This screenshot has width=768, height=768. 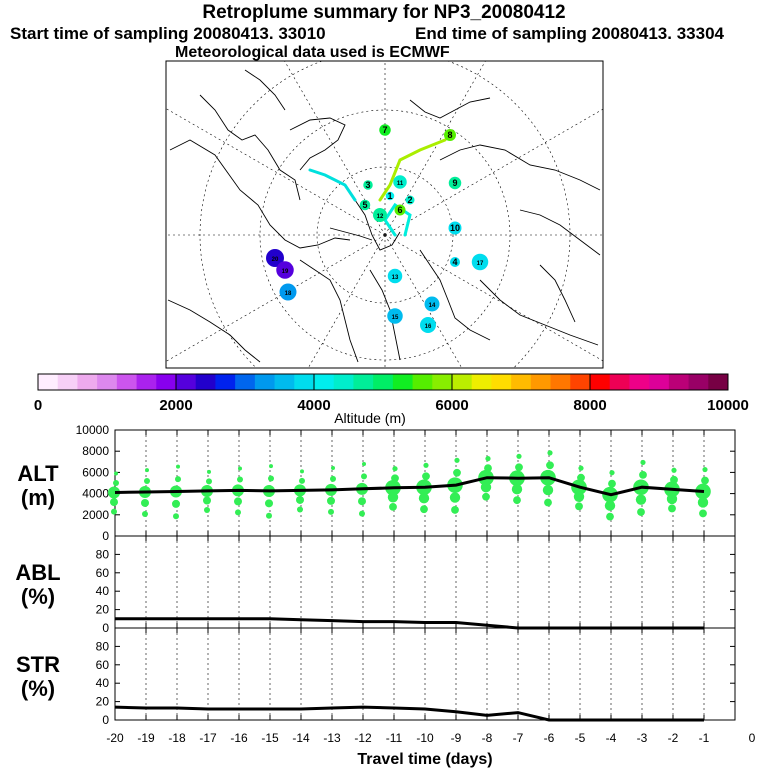 What do you see at coordinates (384, 12) in the screenshot?
I see `chart-title: Retroplume summary for NP3_20080412` at bounding box center [384, 12].